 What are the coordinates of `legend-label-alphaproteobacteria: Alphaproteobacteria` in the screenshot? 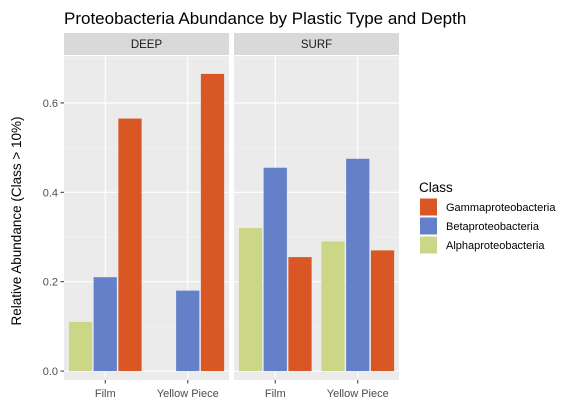 It's located at (495, 246).